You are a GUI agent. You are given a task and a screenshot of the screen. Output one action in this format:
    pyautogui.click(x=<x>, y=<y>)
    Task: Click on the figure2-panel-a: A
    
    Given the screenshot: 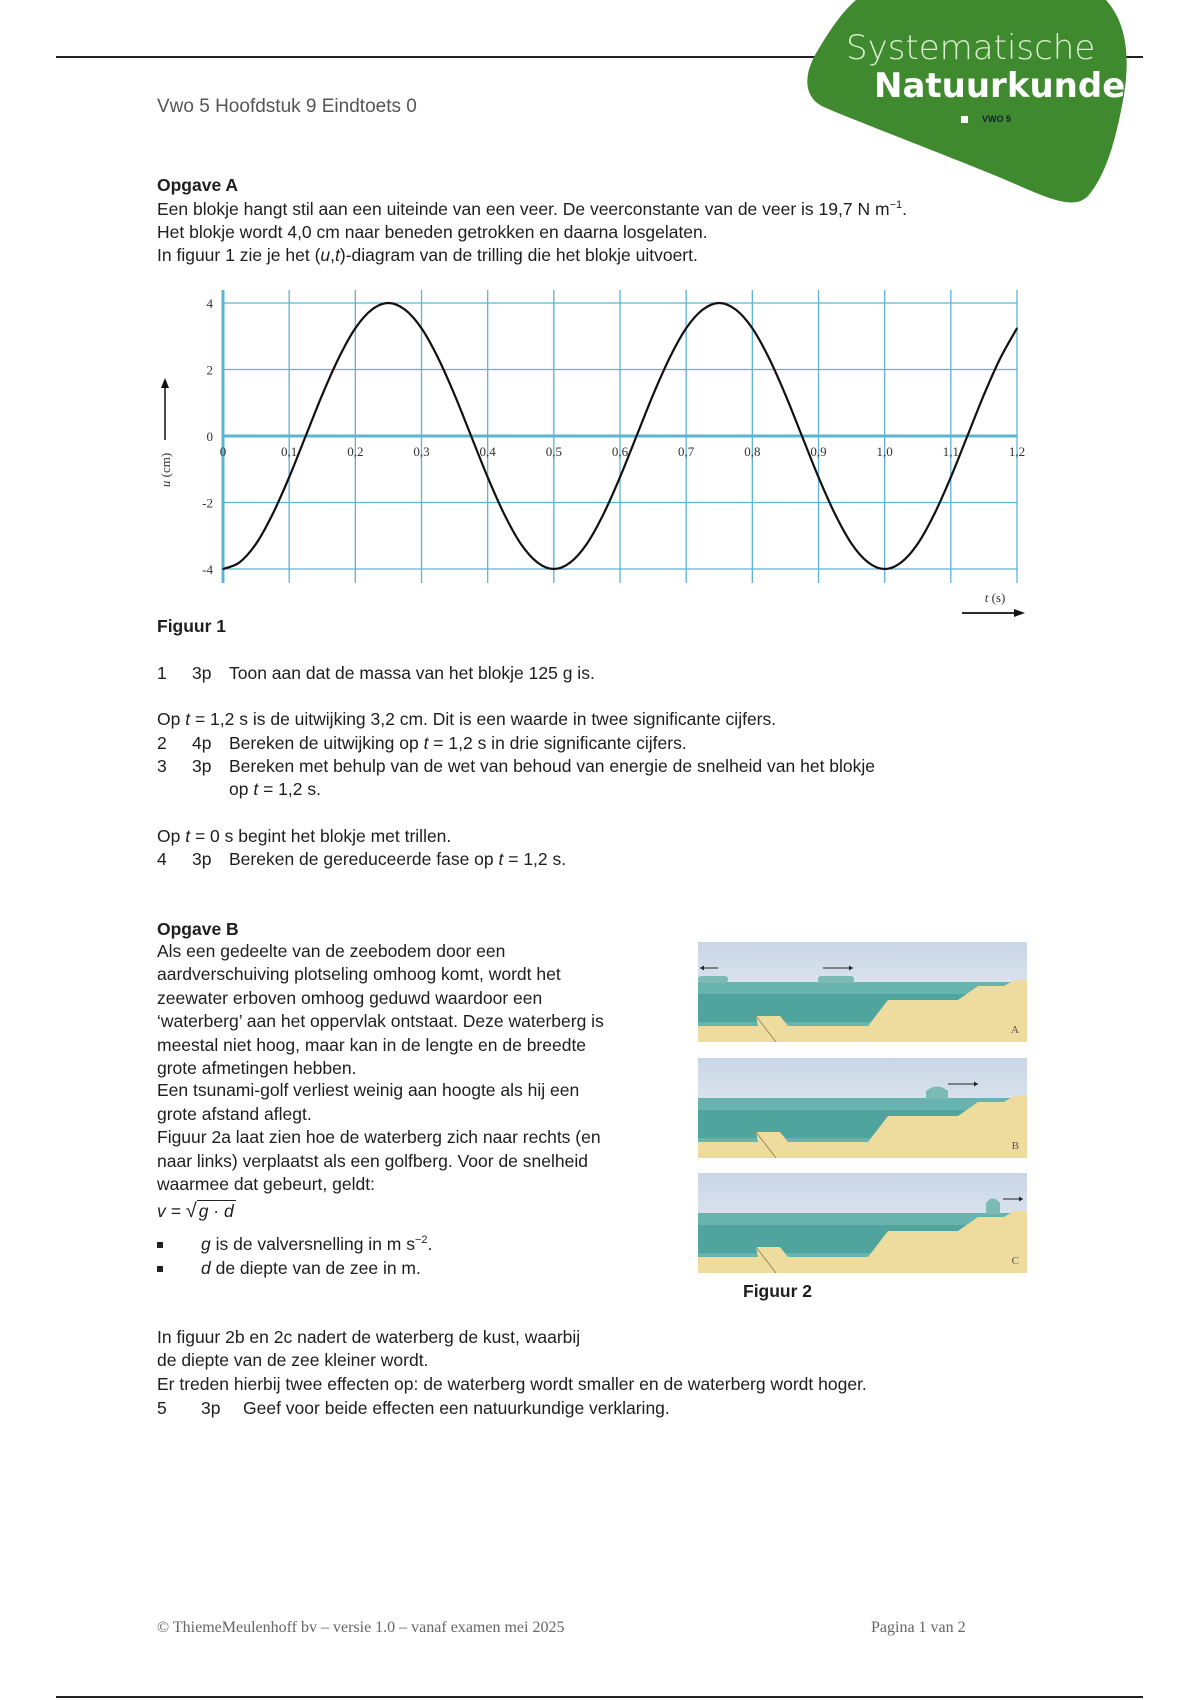 What is the action you would take?
    pyautogui.click(x=862, y=992)
    